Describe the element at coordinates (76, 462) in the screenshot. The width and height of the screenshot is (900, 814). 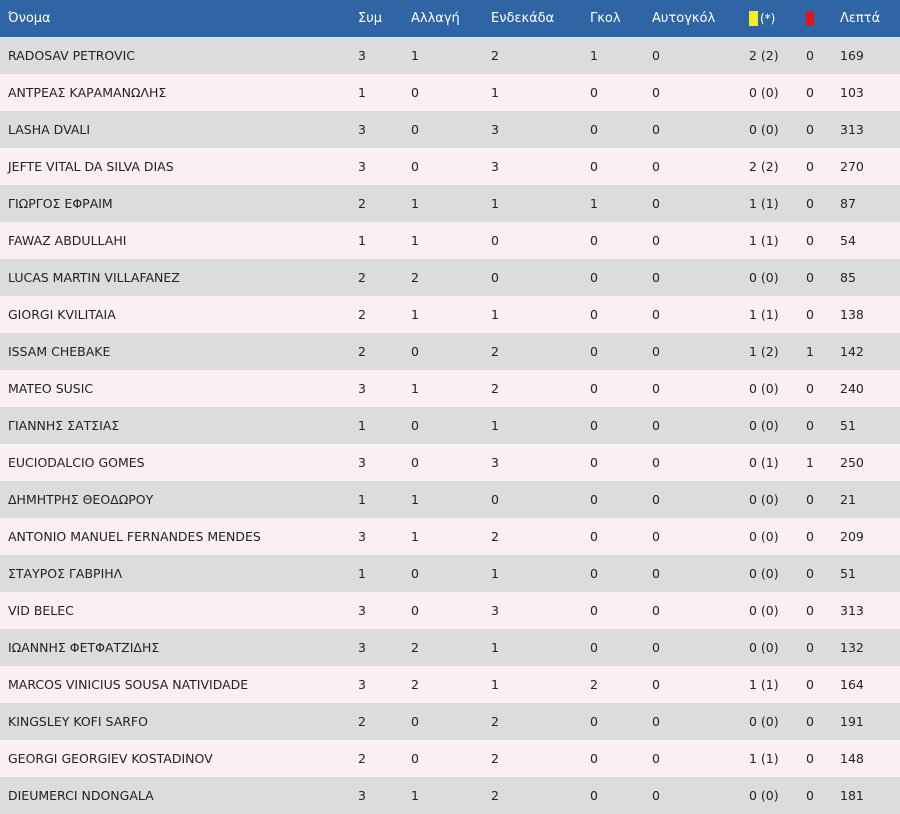
I see `player-name-cell: EUCIODALCIO GOMES` at that location.